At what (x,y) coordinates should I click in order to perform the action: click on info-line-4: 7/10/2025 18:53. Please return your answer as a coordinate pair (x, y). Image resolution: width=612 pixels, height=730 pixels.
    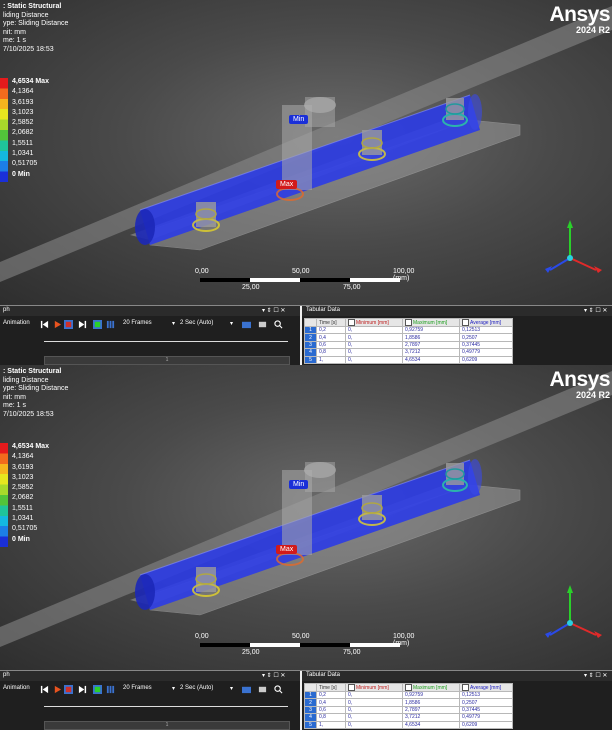
    Looking at the image, I should click on (28, 49).